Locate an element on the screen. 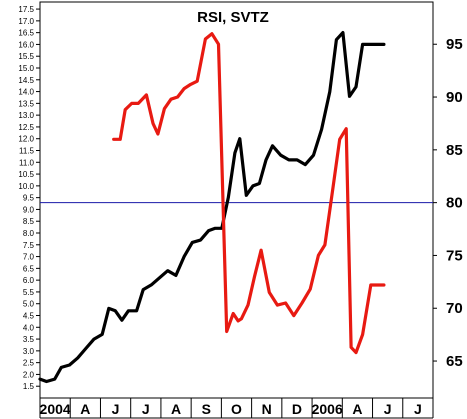  left-tick-label: 10.0 is located at coordinates (26, 186).